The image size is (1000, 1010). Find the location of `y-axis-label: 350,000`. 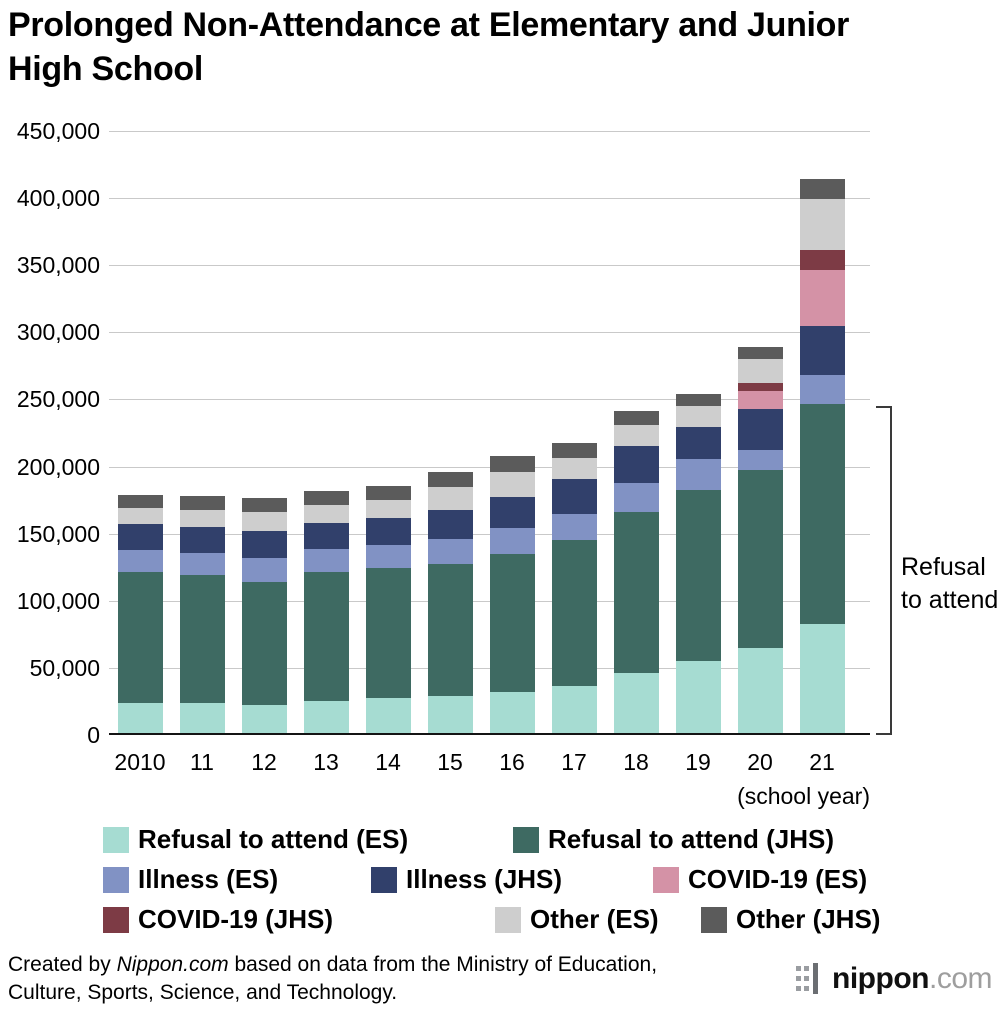

y-axis-label: 350,000 is located at coordinates (58, 265).